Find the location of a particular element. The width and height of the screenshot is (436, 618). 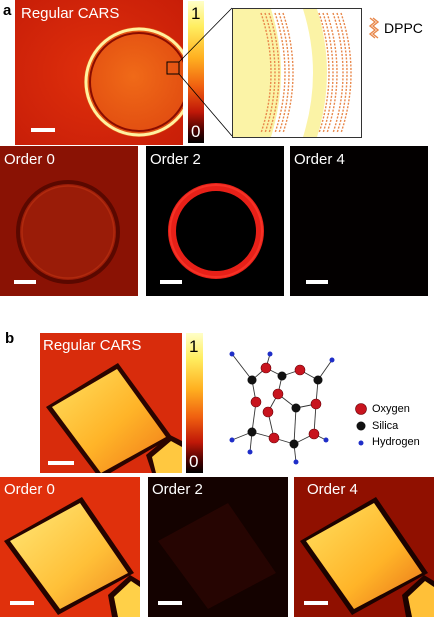

panel-a-bilayer-inset is located at coordinates (297, 73).